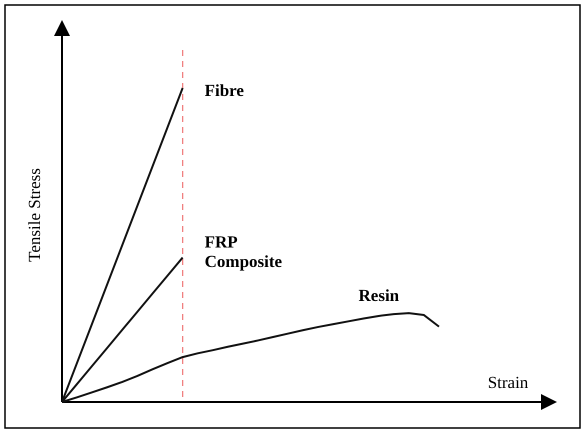 Image resolution: width=585 pixels, height=433 pixels. I want to click on series-label: Resin, so click(379, 296).